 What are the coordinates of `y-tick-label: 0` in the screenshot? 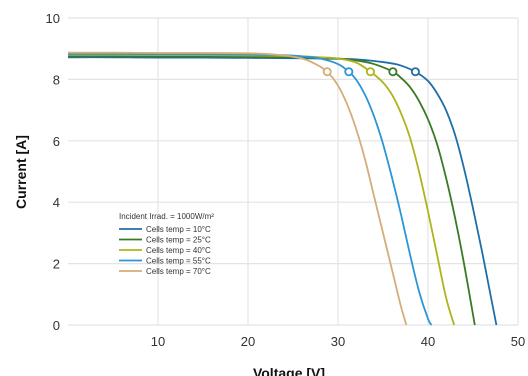 It's located at (56, 325).